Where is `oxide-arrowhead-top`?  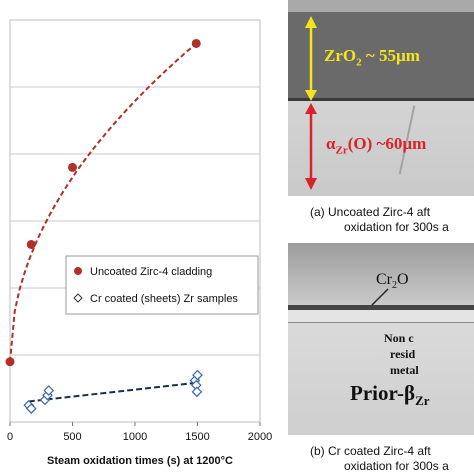
oxide-arrowhead-top is located at coordinates (311, 22).